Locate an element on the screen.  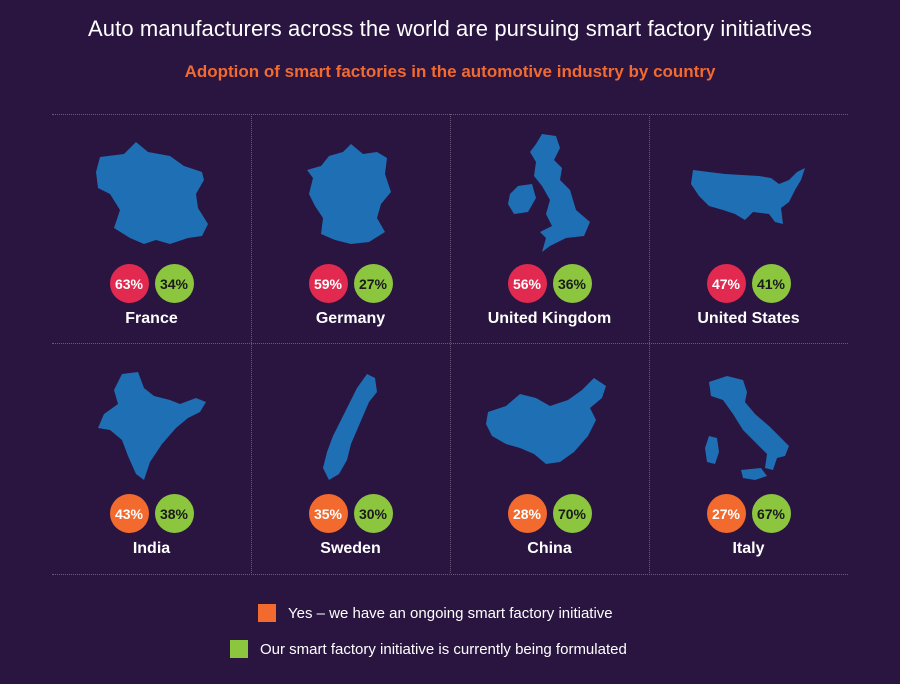
yes-percent-badge: 28% is located at coordinates (527, 513).